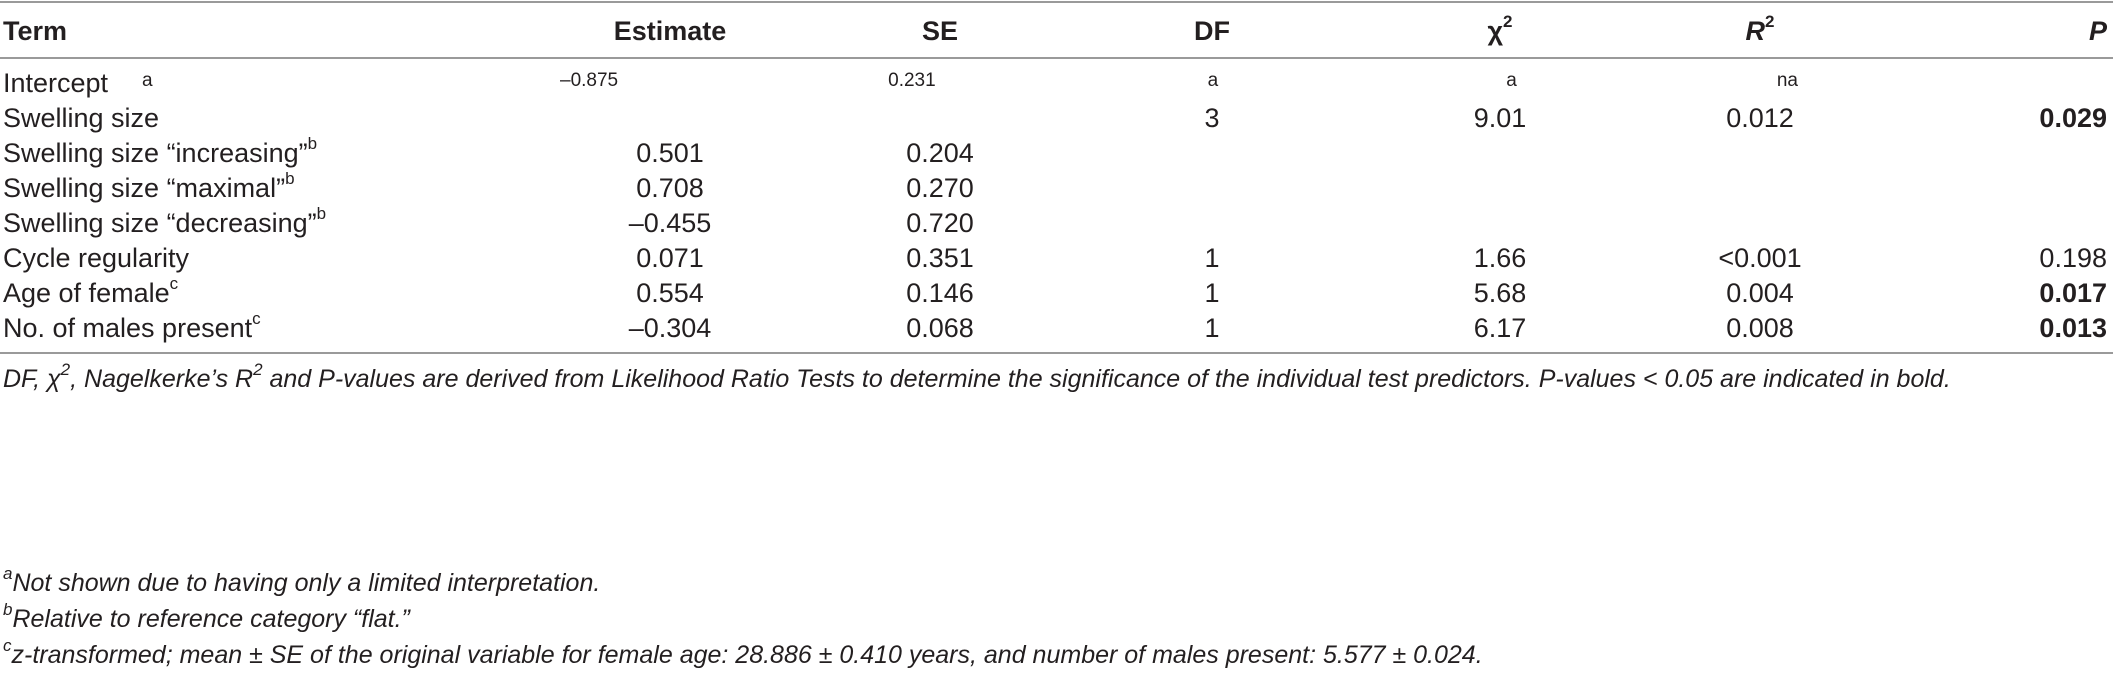  I want to click on header-se: SE, so click(940, 31).